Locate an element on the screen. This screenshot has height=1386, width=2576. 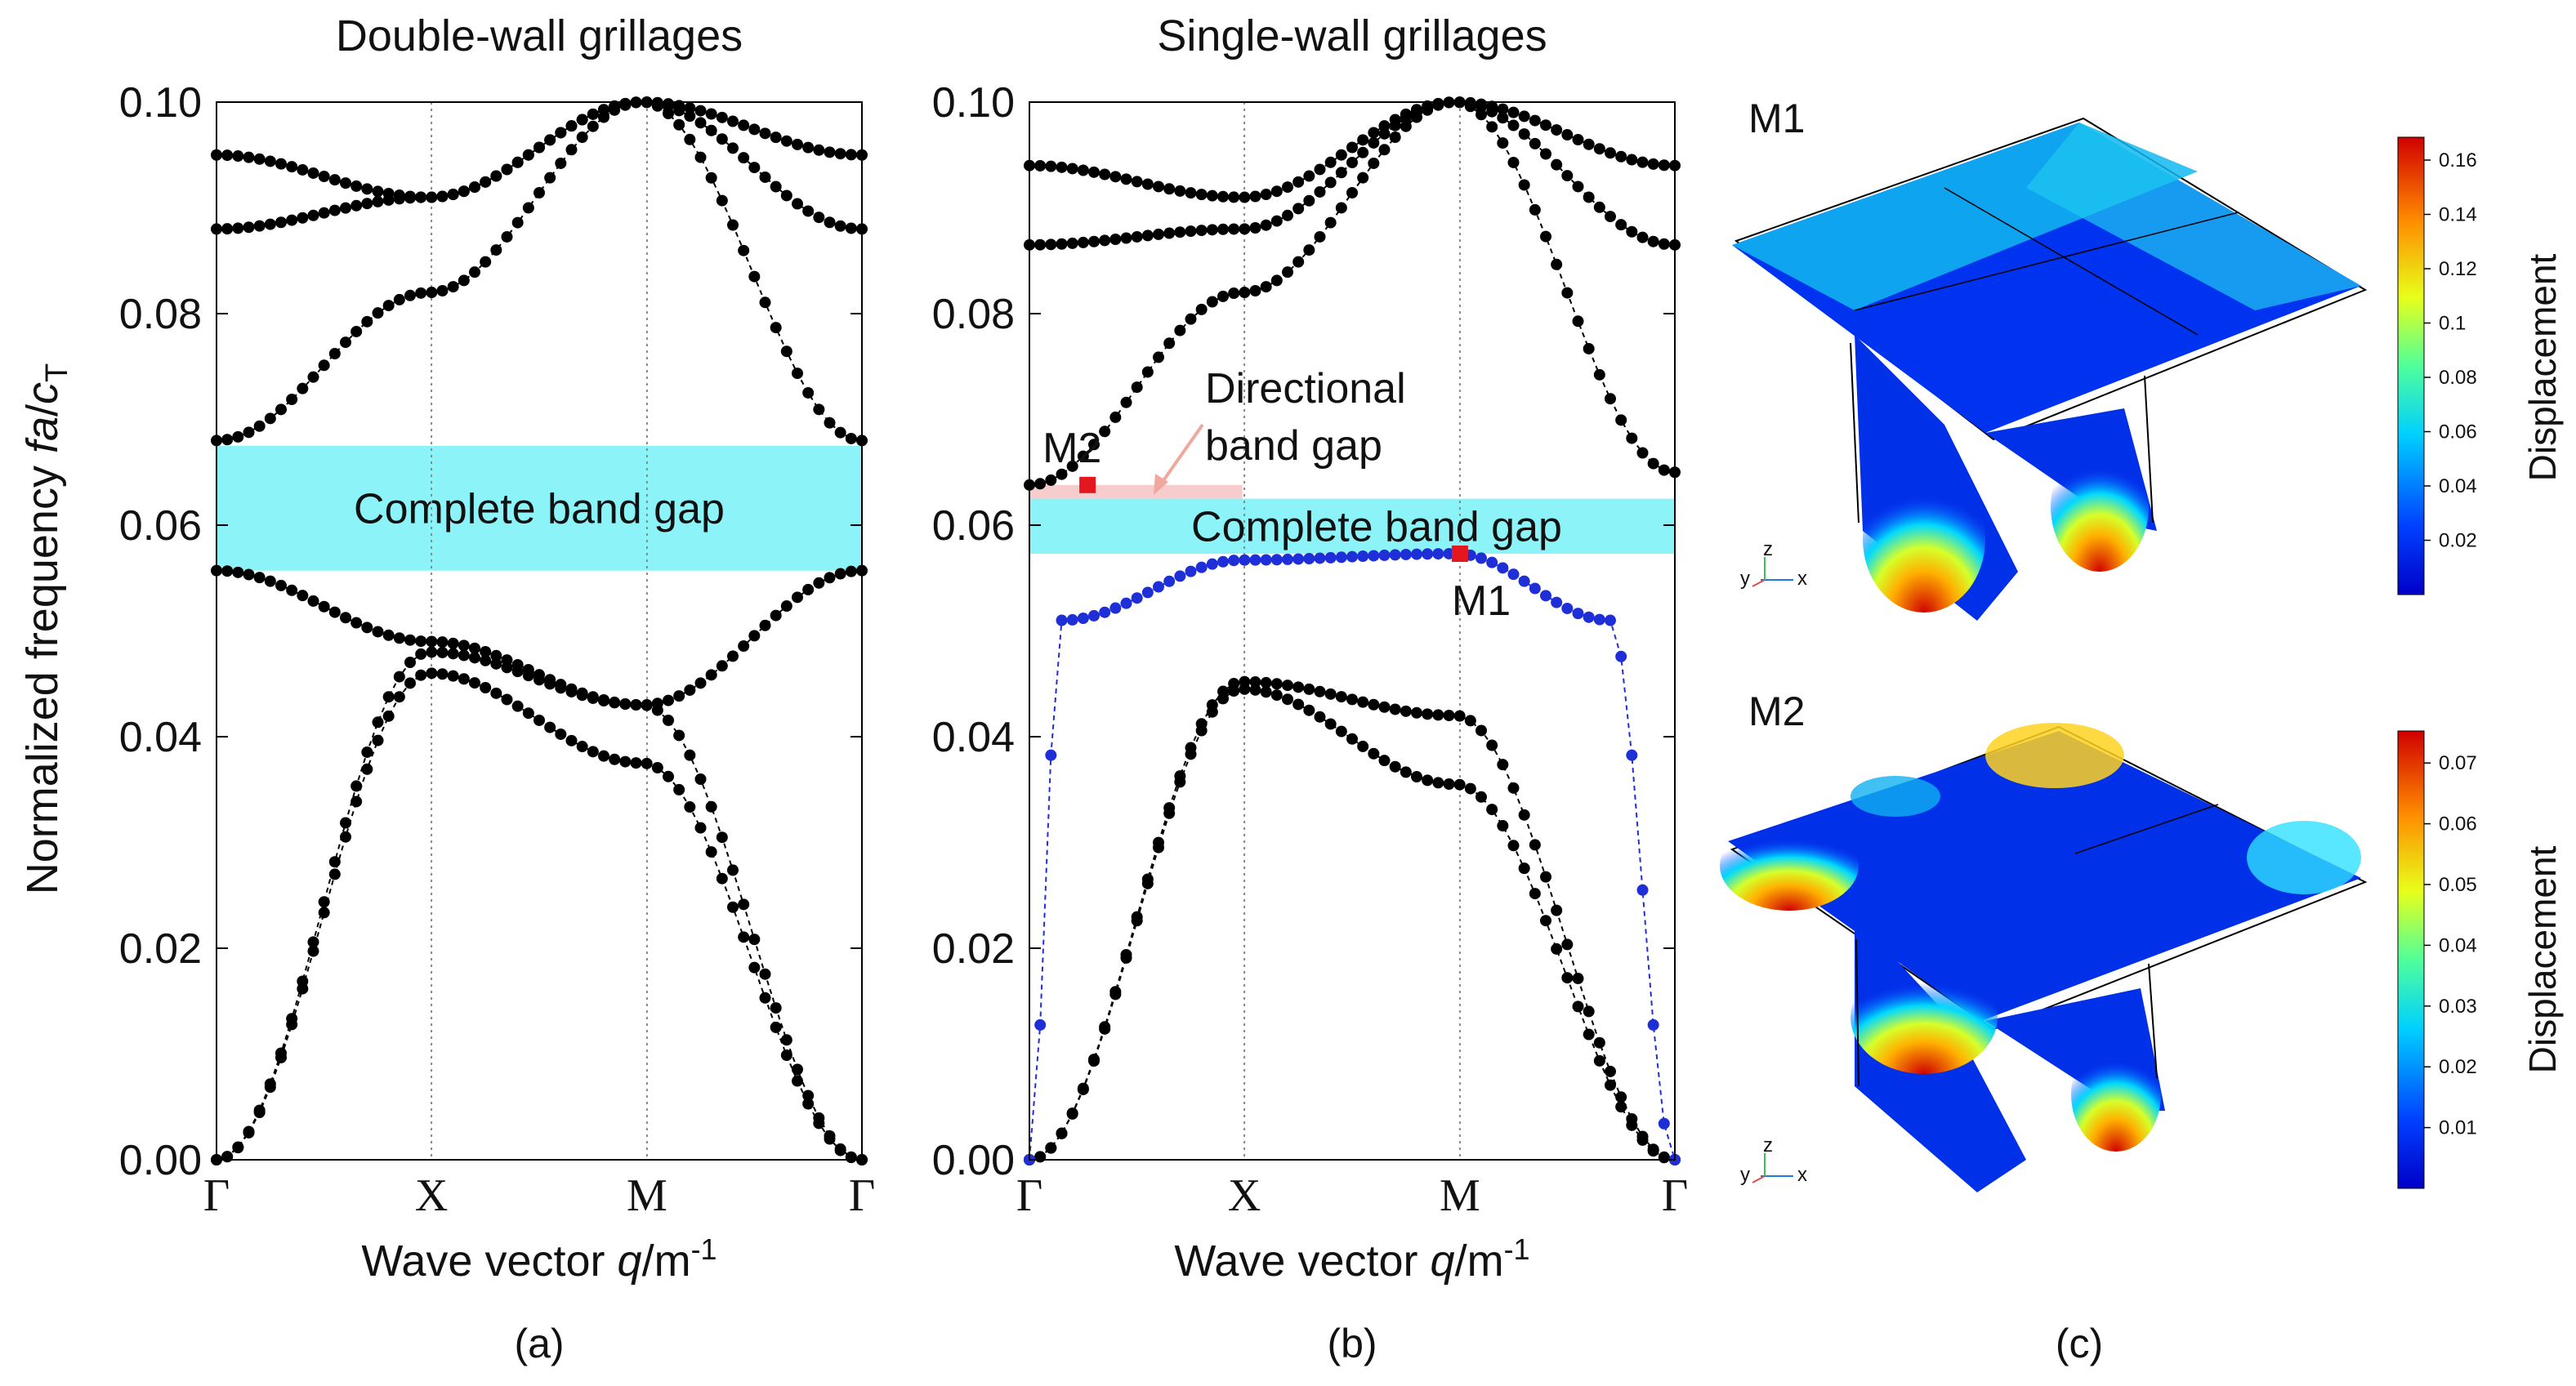
colorbar-tick-label: 0.04 is located at coordinates (2458, 945).